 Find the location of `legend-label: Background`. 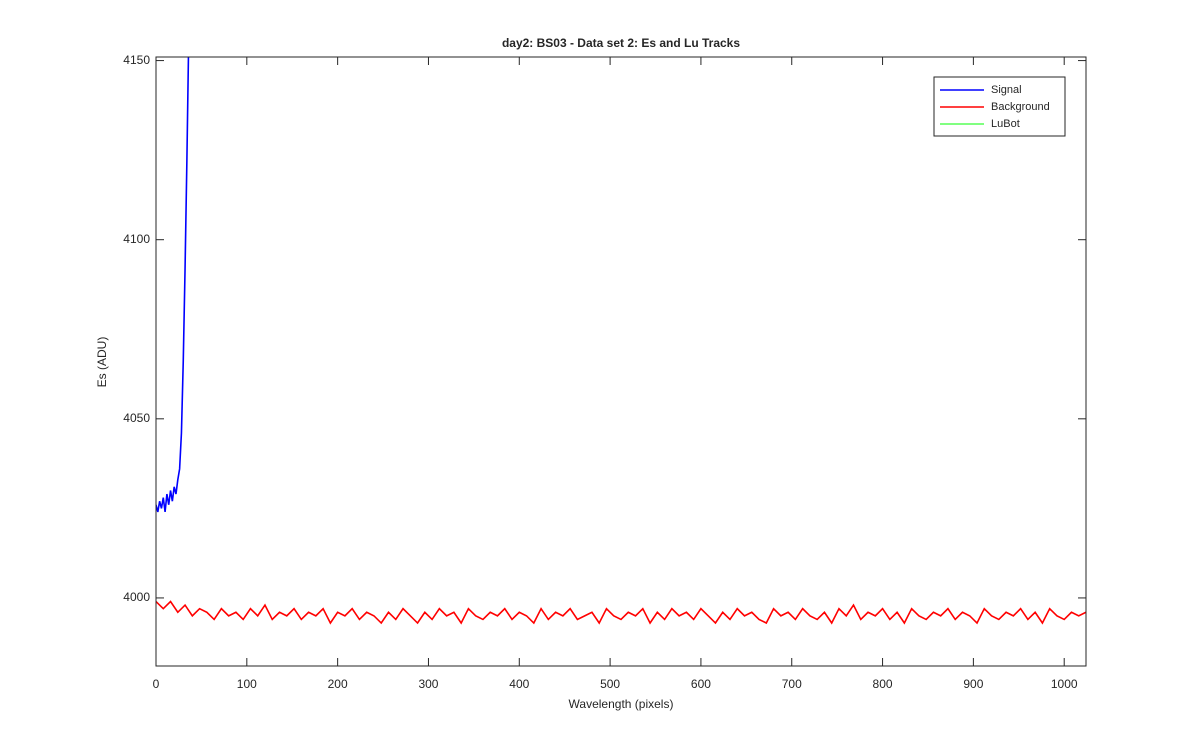

legend-label: Background is located at coordinates (1020, 107).